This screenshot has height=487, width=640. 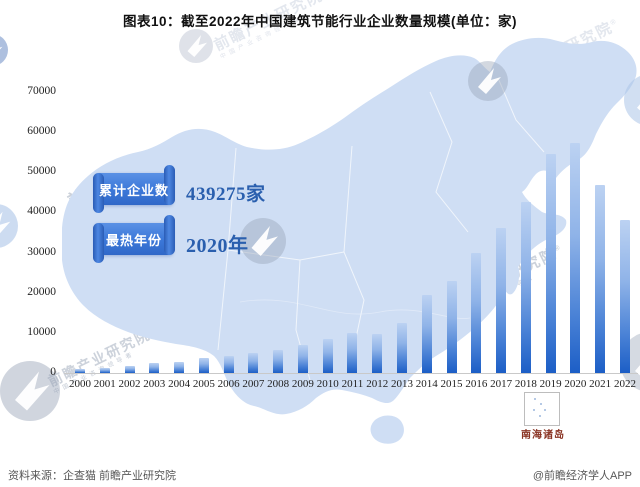 I want to click on bar-2012, so click(x=377, y=353).